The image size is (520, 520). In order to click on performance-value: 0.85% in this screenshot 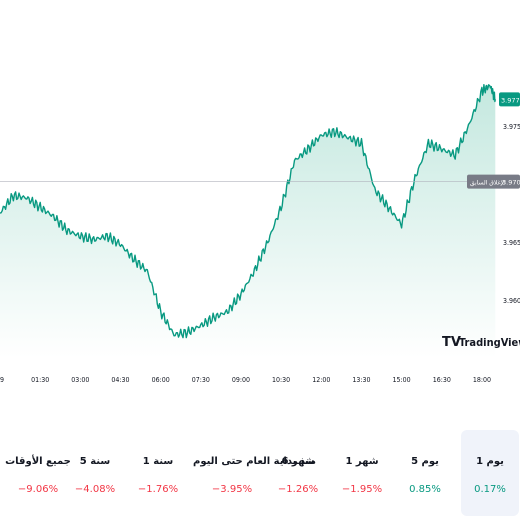, I will do `click(425, 489)`.